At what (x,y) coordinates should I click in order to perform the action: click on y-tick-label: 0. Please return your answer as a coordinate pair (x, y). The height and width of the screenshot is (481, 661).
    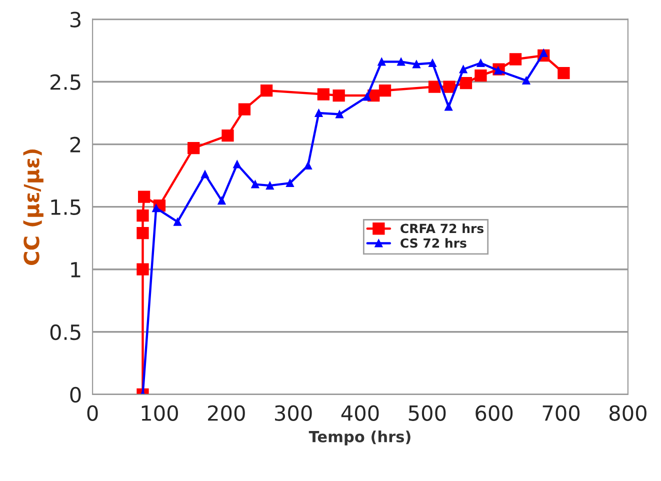
    Looking at the image, I should click on (75, 394).